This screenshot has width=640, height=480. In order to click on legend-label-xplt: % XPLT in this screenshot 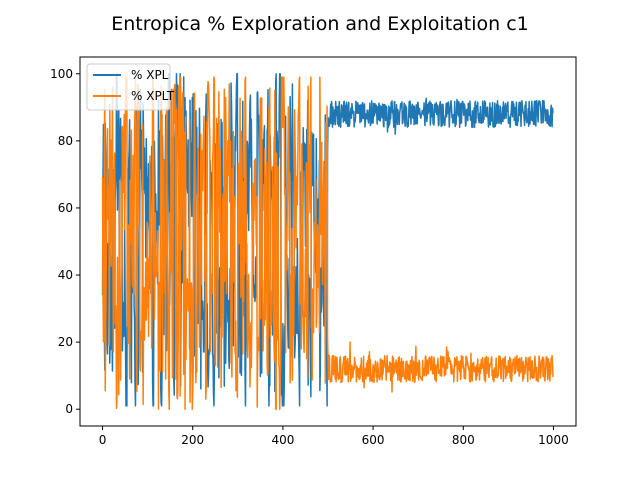, I will do `click(153, 96)`.